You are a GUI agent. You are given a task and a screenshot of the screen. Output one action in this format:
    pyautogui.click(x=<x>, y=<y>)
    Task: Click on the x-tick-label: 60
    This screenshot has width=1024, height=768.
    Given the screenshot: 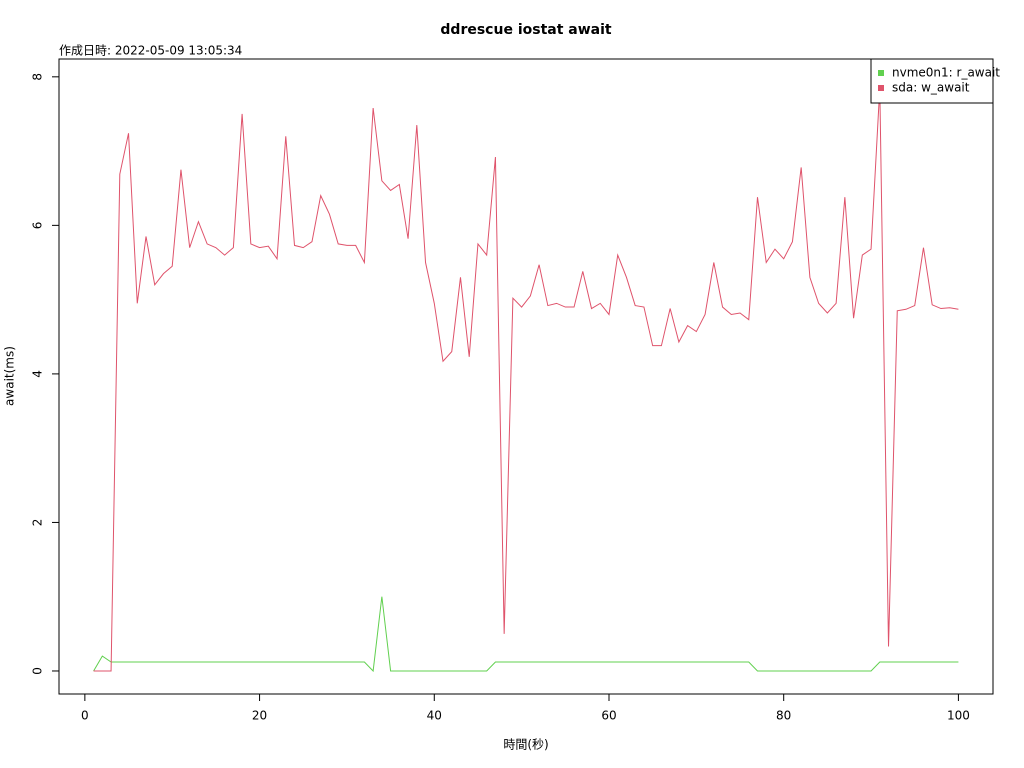 What is the action you would take?
    pyautogui.click(x=608, y=716)
    